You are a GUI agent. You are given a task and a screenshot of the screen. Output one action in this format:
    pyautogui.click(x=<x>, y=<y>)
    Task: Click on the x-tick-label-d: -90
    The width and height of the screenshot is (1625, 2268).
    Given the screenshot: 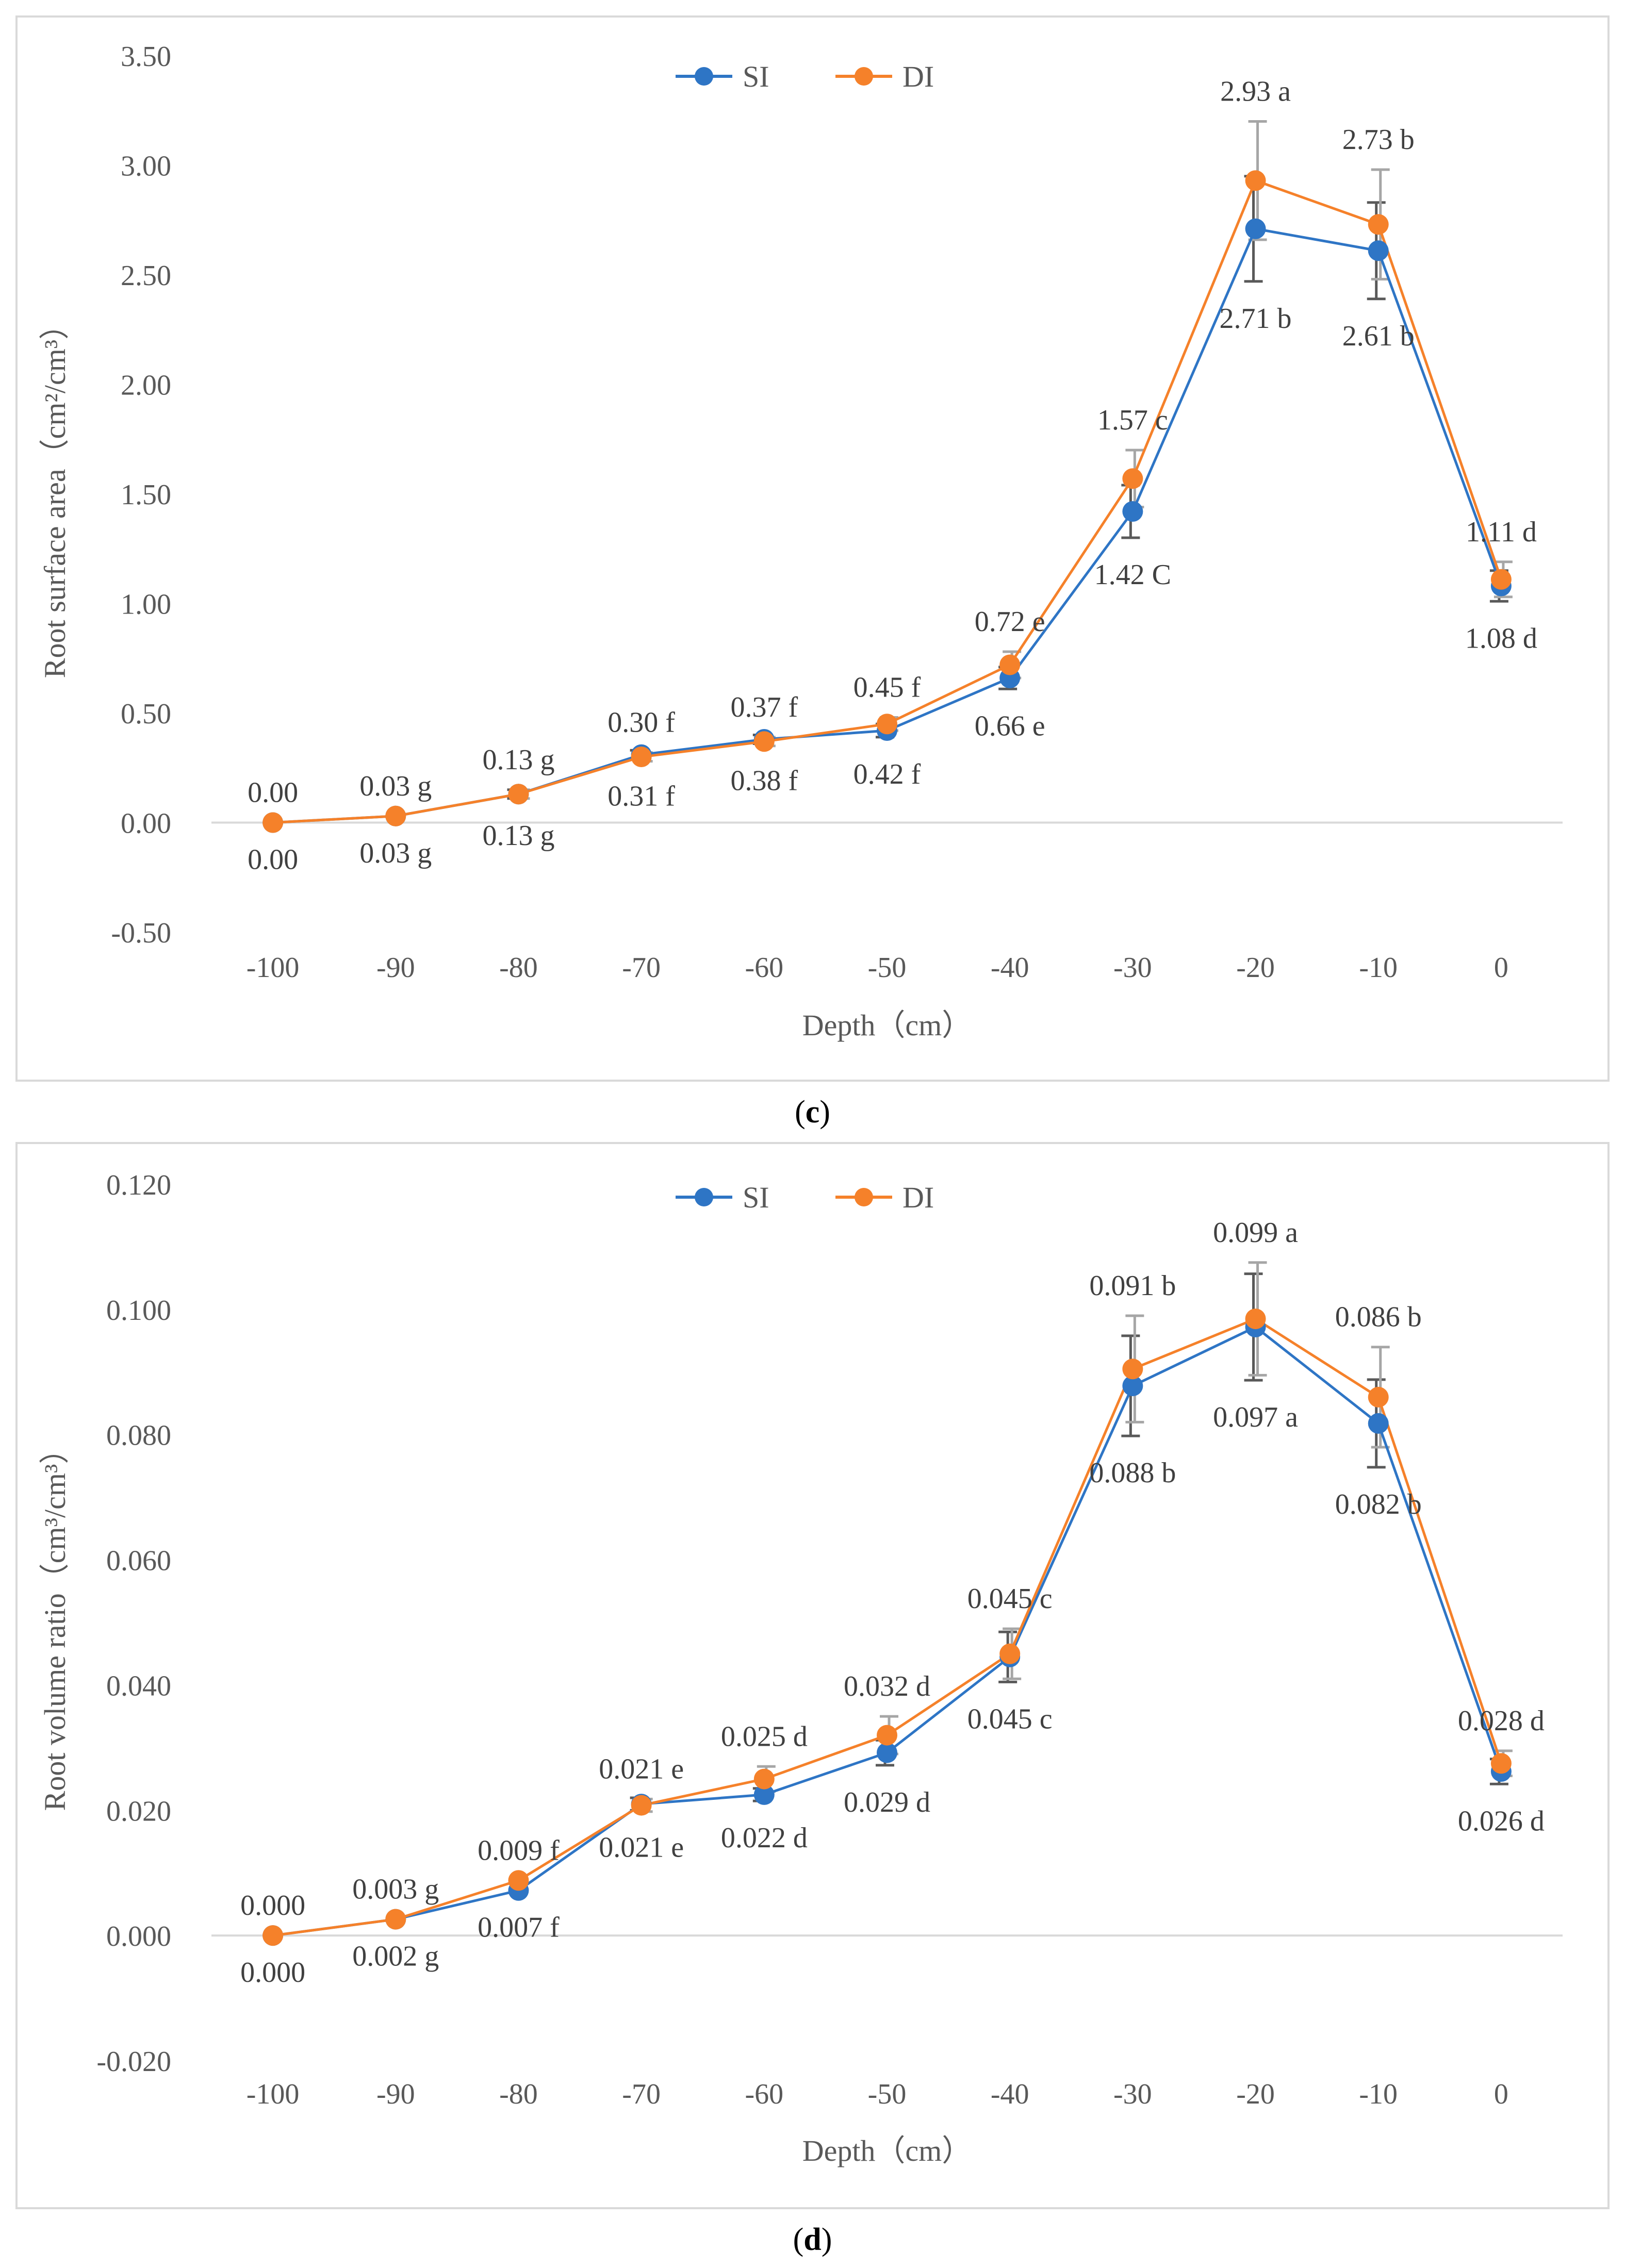 What is the action you would take?
    pyautogui.click(x=395, y=2094)
    